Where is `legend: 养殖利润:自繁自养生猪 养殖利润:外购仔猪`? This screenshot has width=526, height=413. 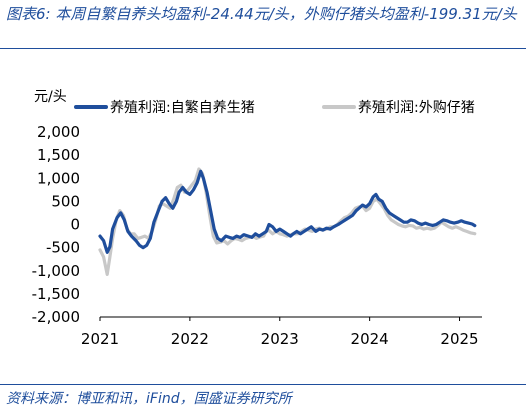
legend: 养殖利润:自繁自养生猪 养殖利润:外购仔猪 is located at coordinates (274, 107).